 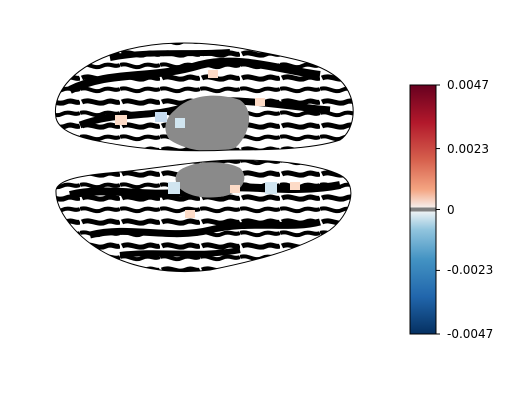 I want to click on medial-wall-bottom, so click(x=210, y=180).